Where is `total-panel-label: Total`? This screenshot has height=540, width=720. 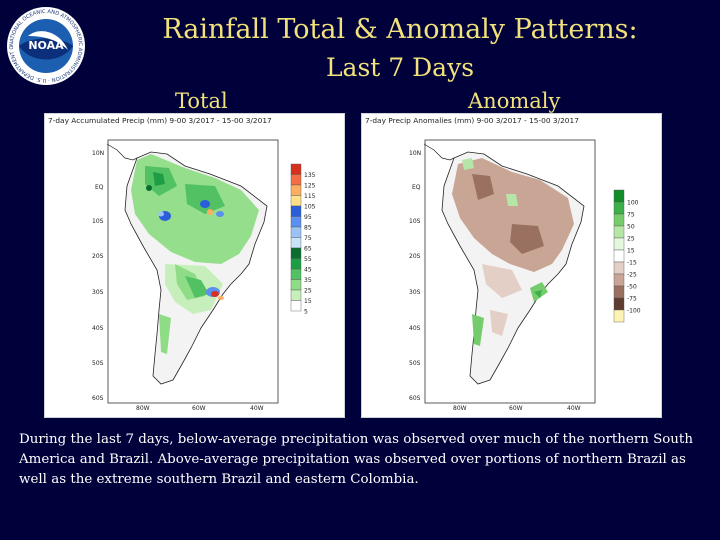 total-panel-label: Total is located at coordinates (201, 101).